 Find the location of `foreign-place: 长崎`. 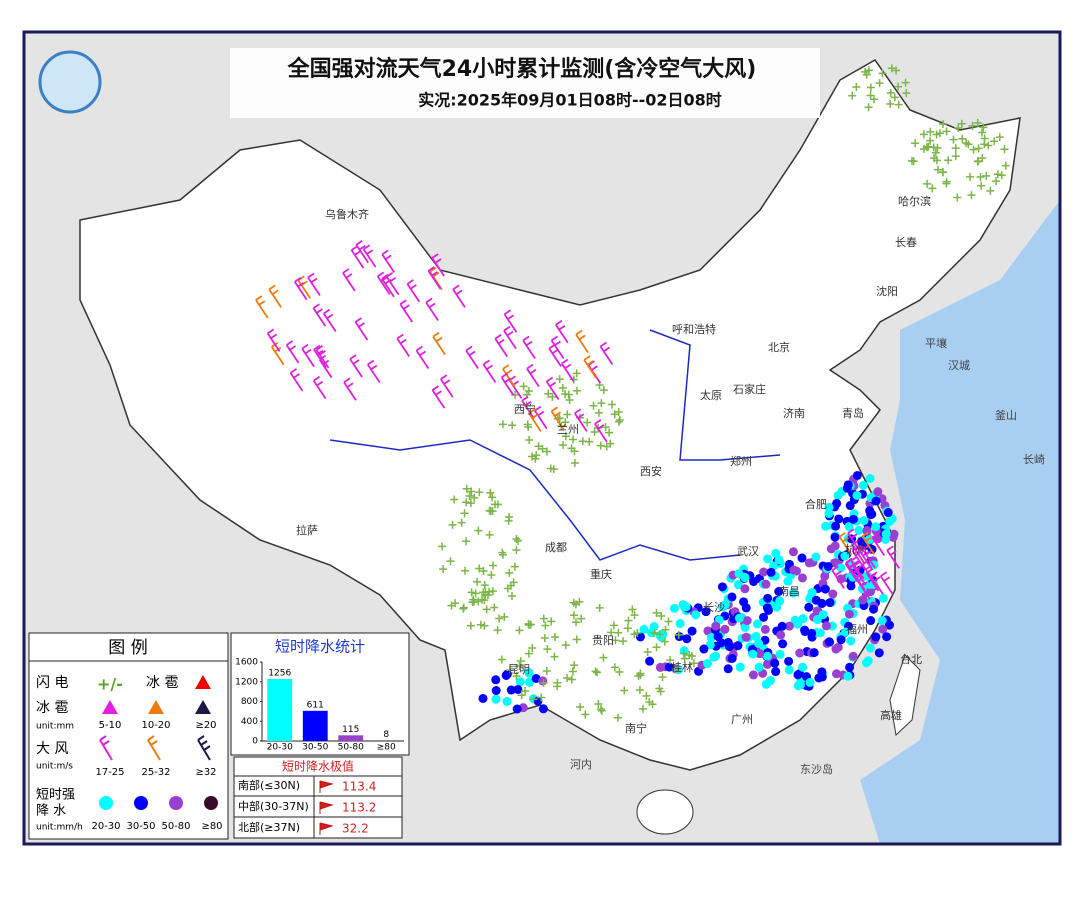

foreign-place: 长崎 is located at coordinates (1034, 459).